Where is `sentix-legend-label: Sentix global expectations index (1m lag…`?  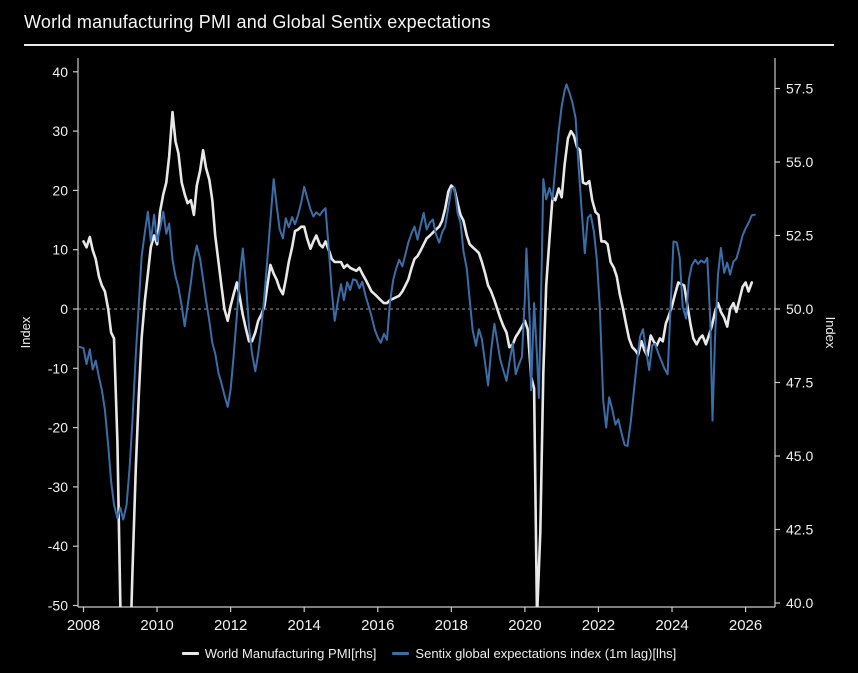
sentix-legend-label: Sentix global expectations index (1m lag… is located at coordinates (546, 653).